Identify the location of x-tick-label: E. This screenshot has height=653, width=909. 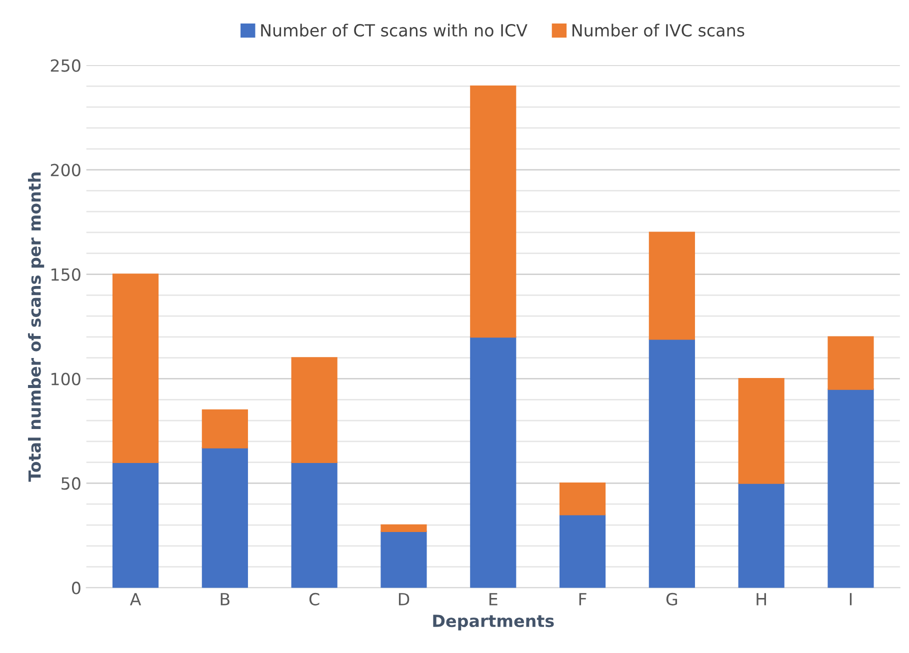
(494, 599).